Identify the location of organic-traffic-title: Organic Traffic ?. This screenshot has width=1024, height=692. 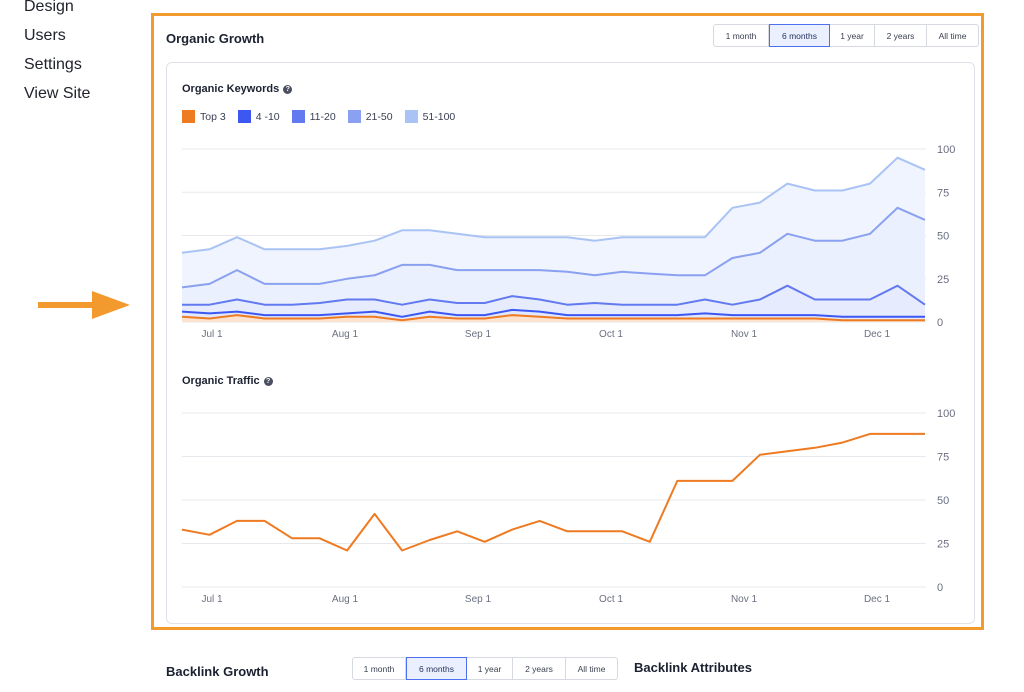
(227, 381).